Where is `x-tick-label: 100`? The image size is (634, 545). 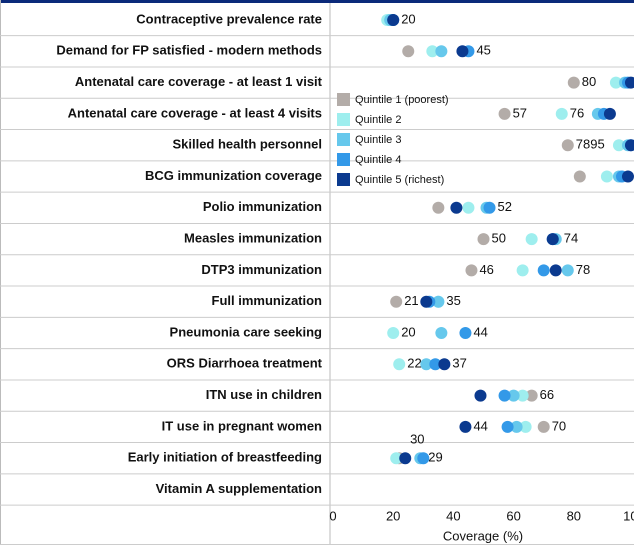
x-tick-label: 100 is located at coordinates (628, 515).